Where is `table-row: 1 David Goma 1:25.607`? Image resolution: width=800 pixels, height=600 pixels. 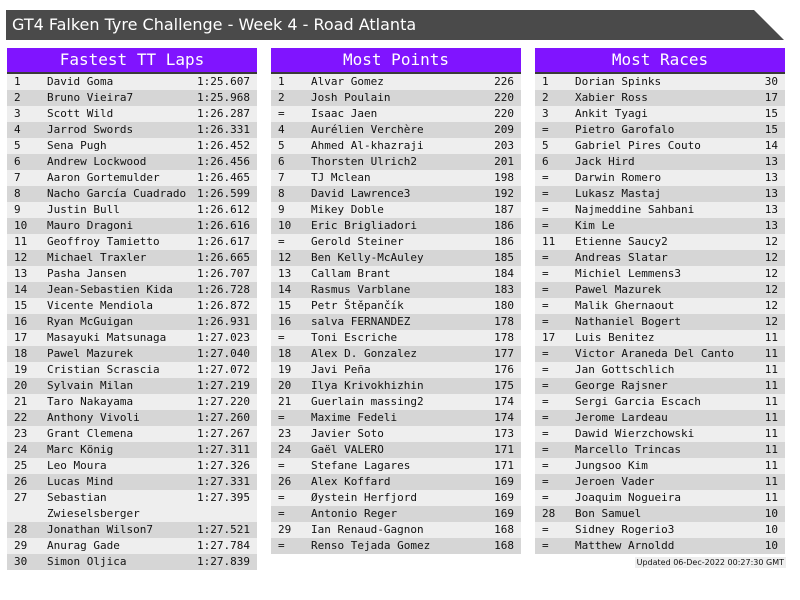
table-row: 1 David Goma 1:25.607 is located at coordinates (132, 82).